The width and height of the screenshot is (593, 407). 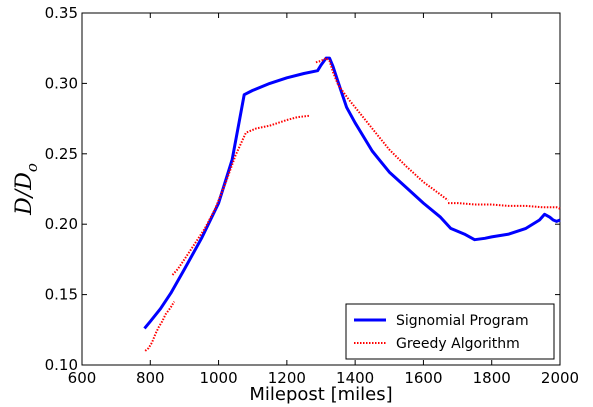 I want to click on y-tick-label: 0.25, so click(x=61, y=154).